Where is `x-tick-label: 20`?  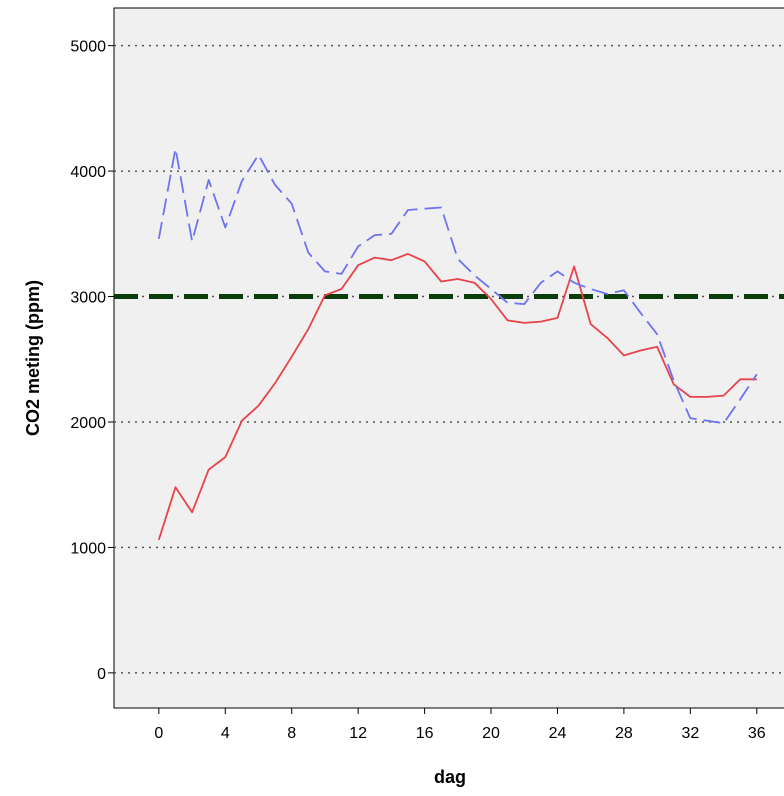 x-tick-label: 20 is located at coordinates (491, 733).